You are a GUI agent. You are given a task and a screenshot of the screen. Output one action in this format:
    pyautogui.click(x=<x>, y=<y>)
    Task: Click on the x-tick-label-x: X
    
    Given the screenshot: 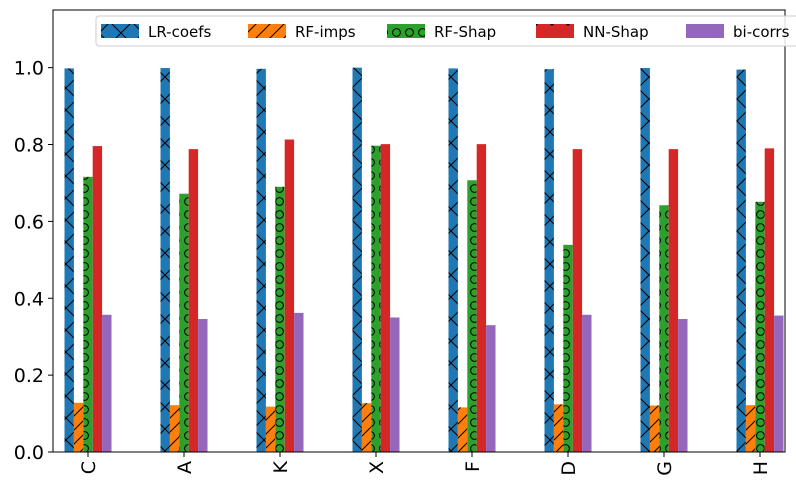 What is the action you would take?
    pyautogui.click(x=377, y=467)
    